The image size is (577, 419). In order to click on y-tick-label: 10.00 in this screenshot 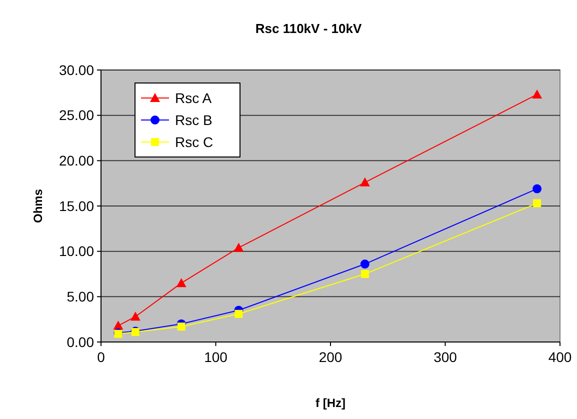, I will do `click(76, 251)`.